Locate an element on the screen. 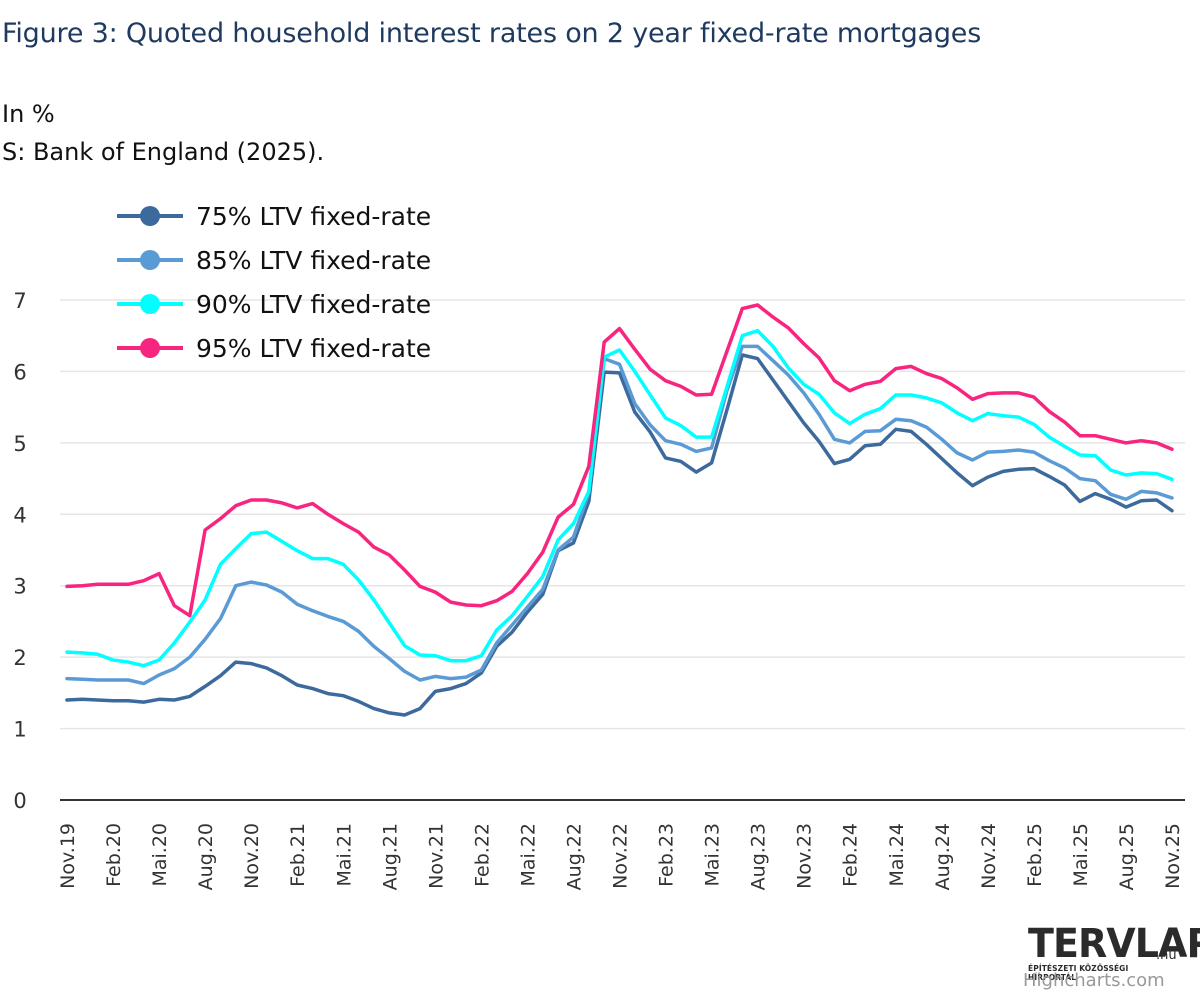  y-tick-label: 1 is located at coordinates (19, 730).